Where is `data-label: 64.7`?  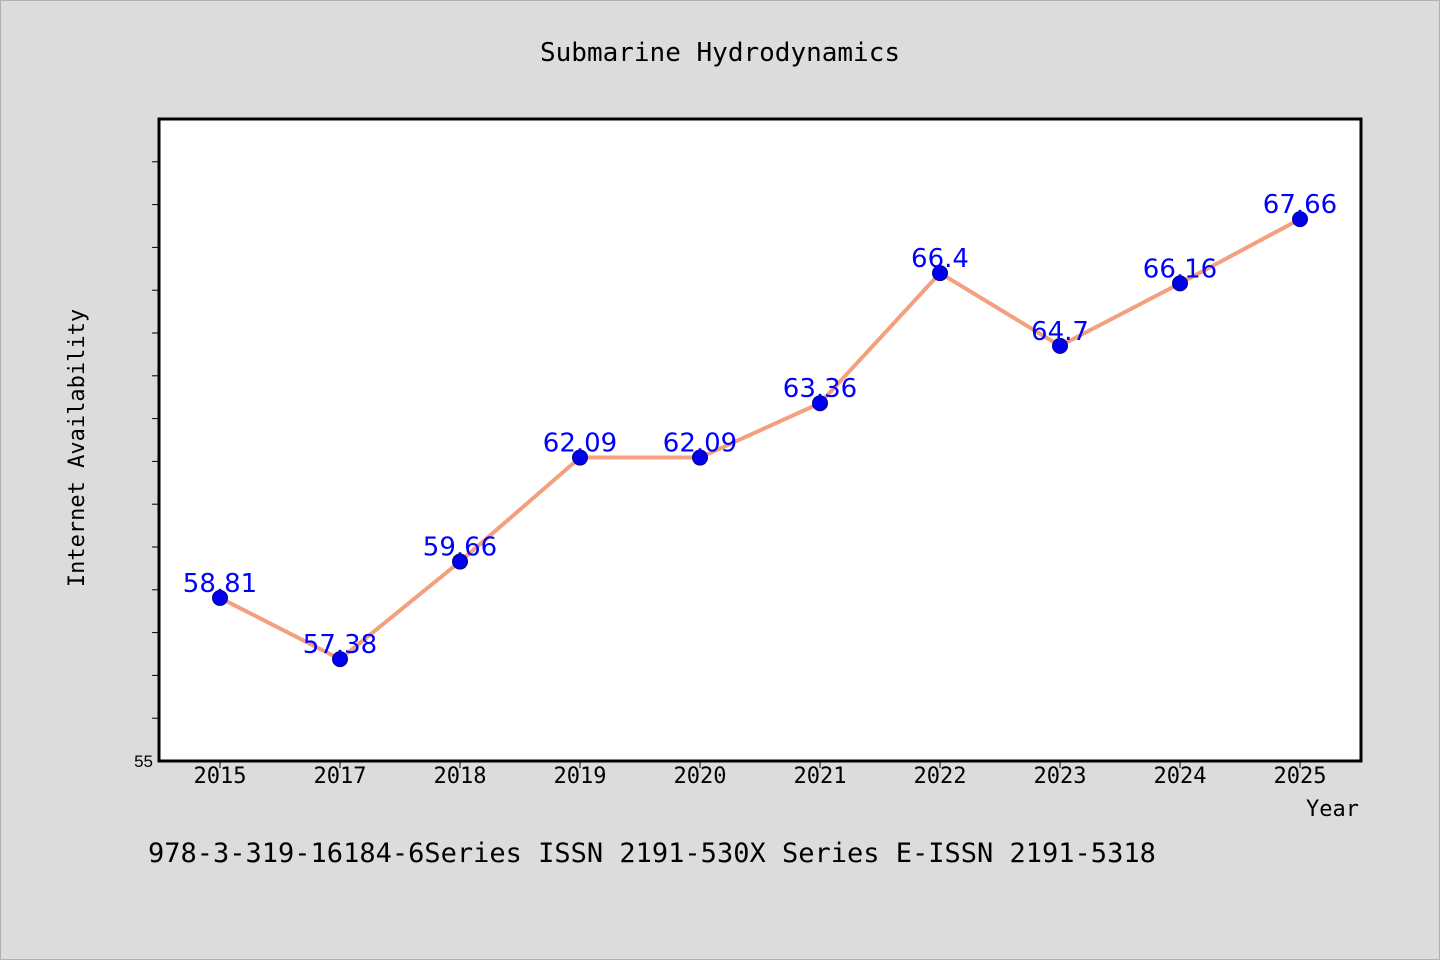
data-label: 64.7 is located at coordinates (1060, 332).